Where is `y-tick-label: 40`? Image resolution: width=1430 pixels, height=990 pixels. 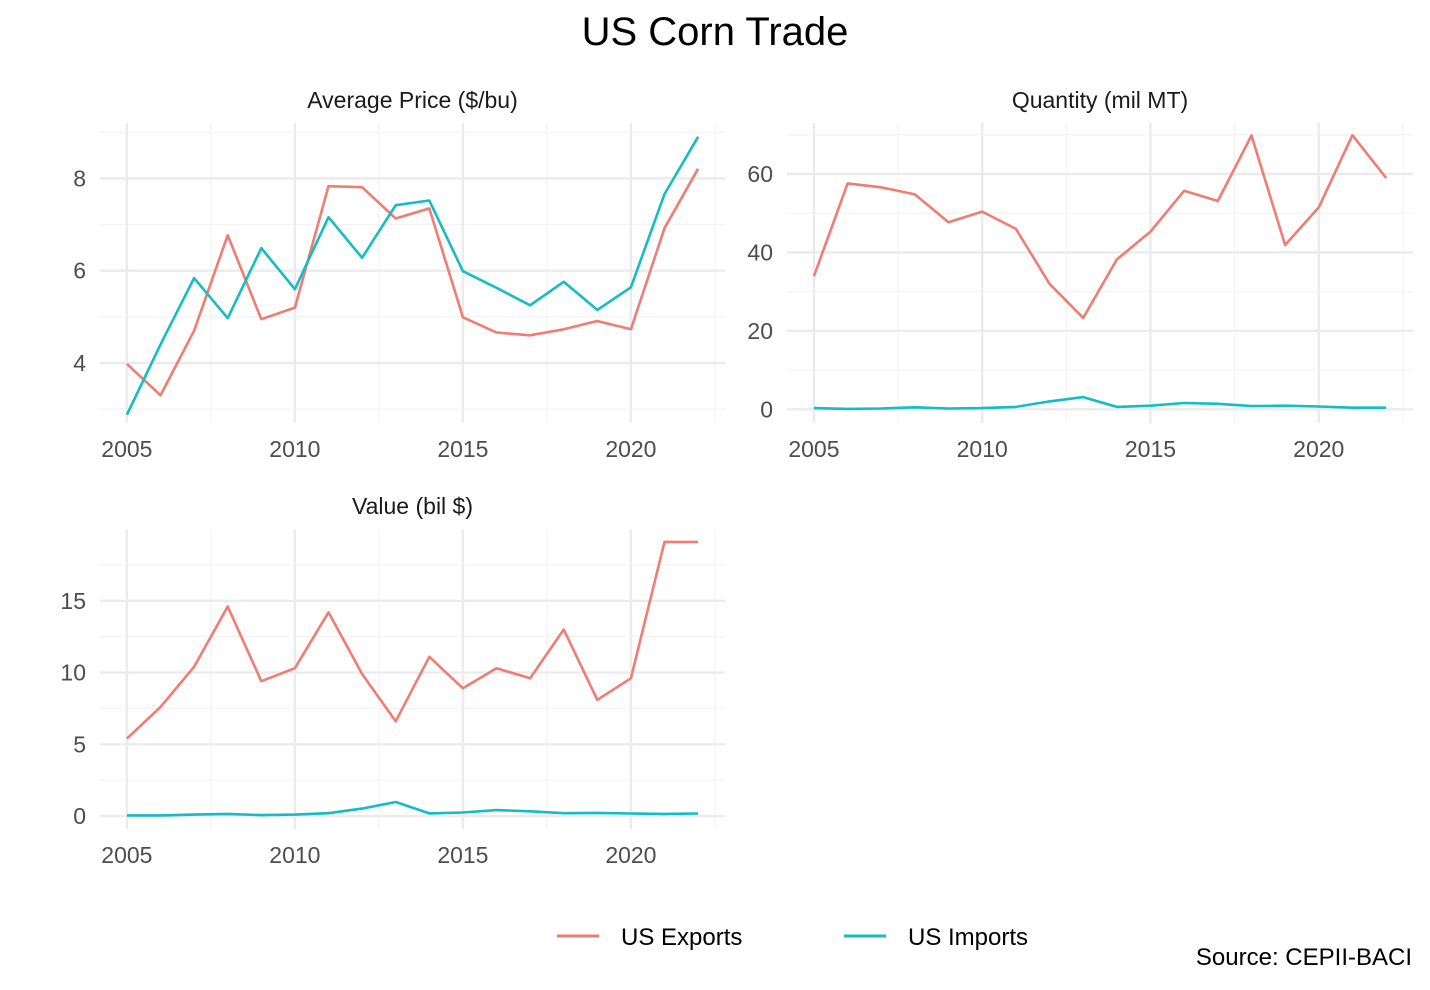 y-tick-label: 40 is located at coordinates (760, 252).